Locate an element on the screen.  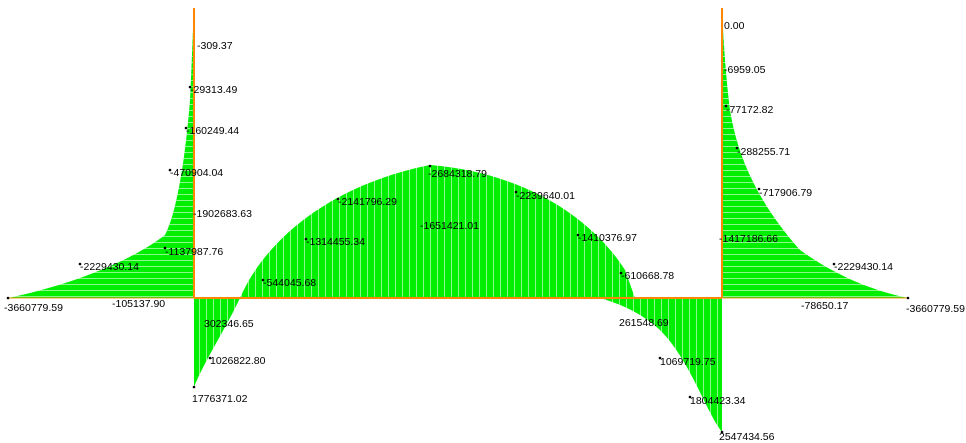
value-label: -717906.79 is located at coordinates (785, 193).